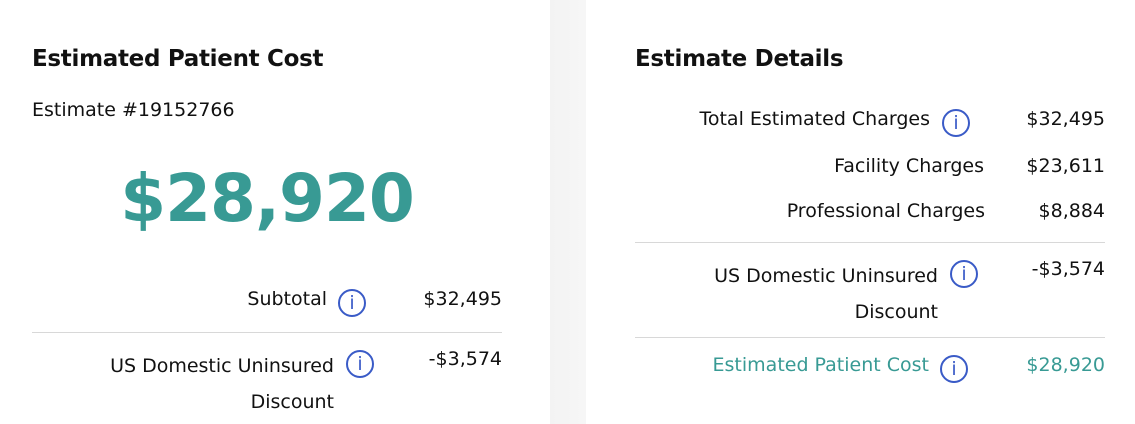 The image size is (1135, 424). What do you see at coordinates (568, 212) in the screenshot?
I see `panel-divider` at bounding box center [568, 212].